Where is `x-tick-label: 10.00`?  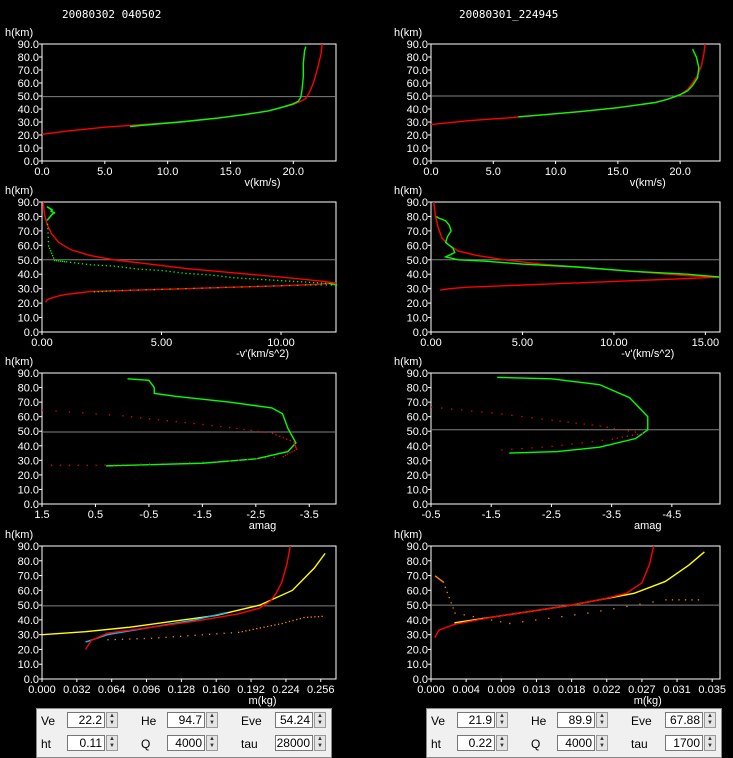
x-tick-label: 10.00 is located at coordinates (281, 343).